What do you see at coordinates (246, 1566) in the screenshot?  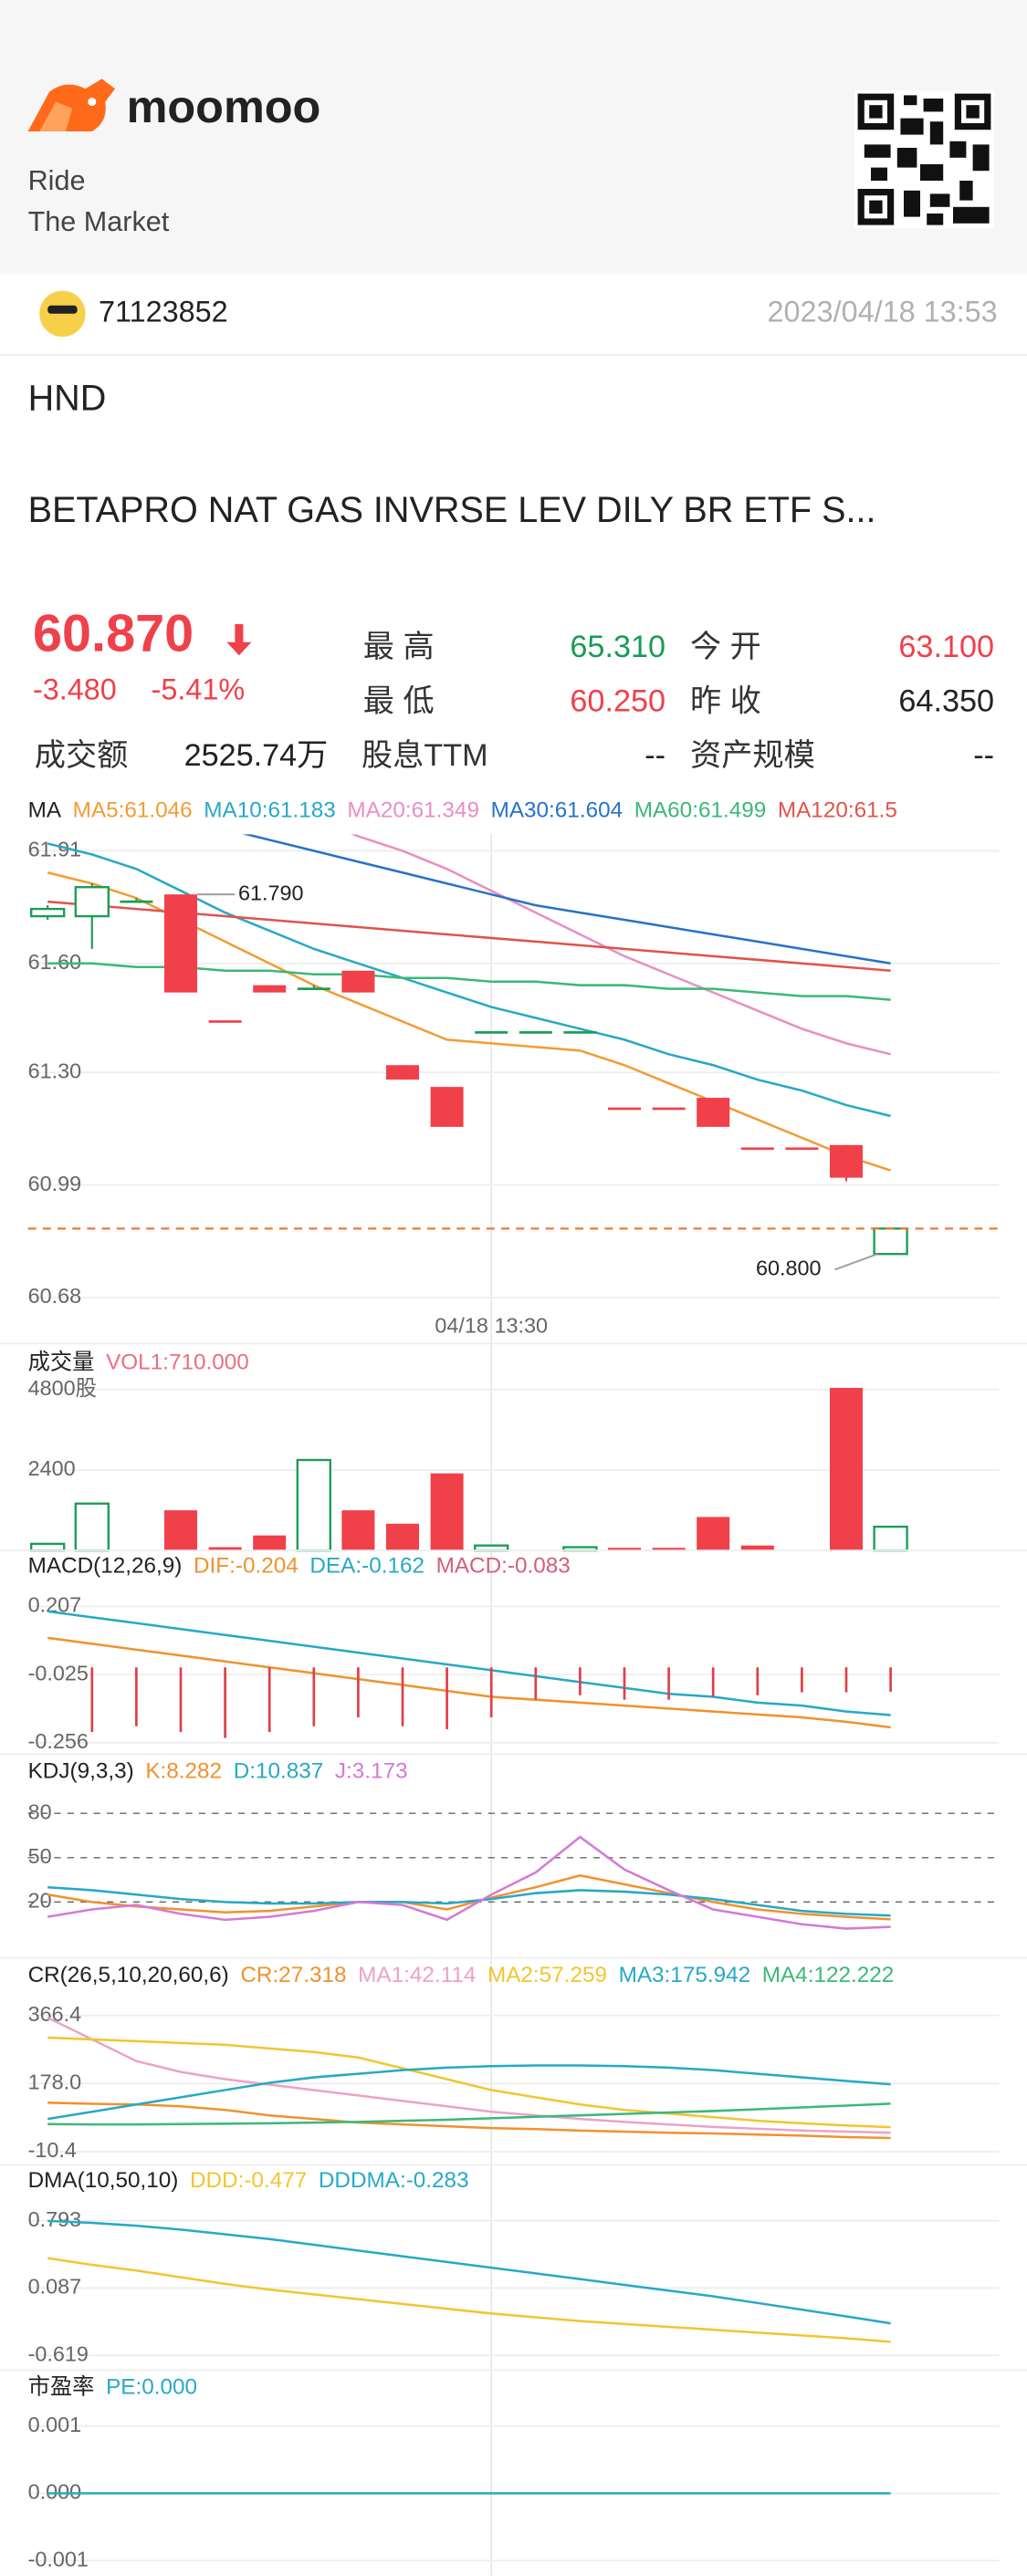 I see `legend-item: DIF:-0.204` at bounding box center [246, 1566].